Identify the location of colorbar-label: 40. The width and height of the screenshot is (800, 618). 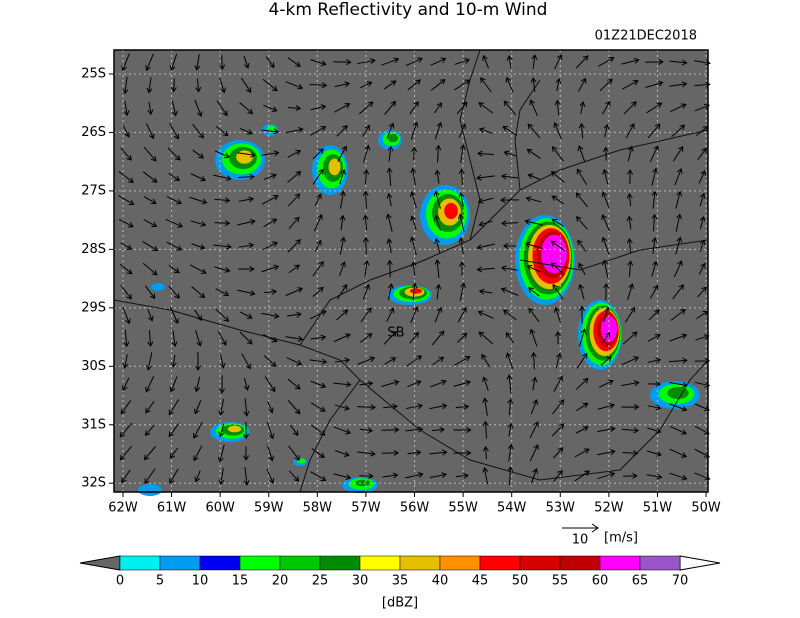
(440, 581).